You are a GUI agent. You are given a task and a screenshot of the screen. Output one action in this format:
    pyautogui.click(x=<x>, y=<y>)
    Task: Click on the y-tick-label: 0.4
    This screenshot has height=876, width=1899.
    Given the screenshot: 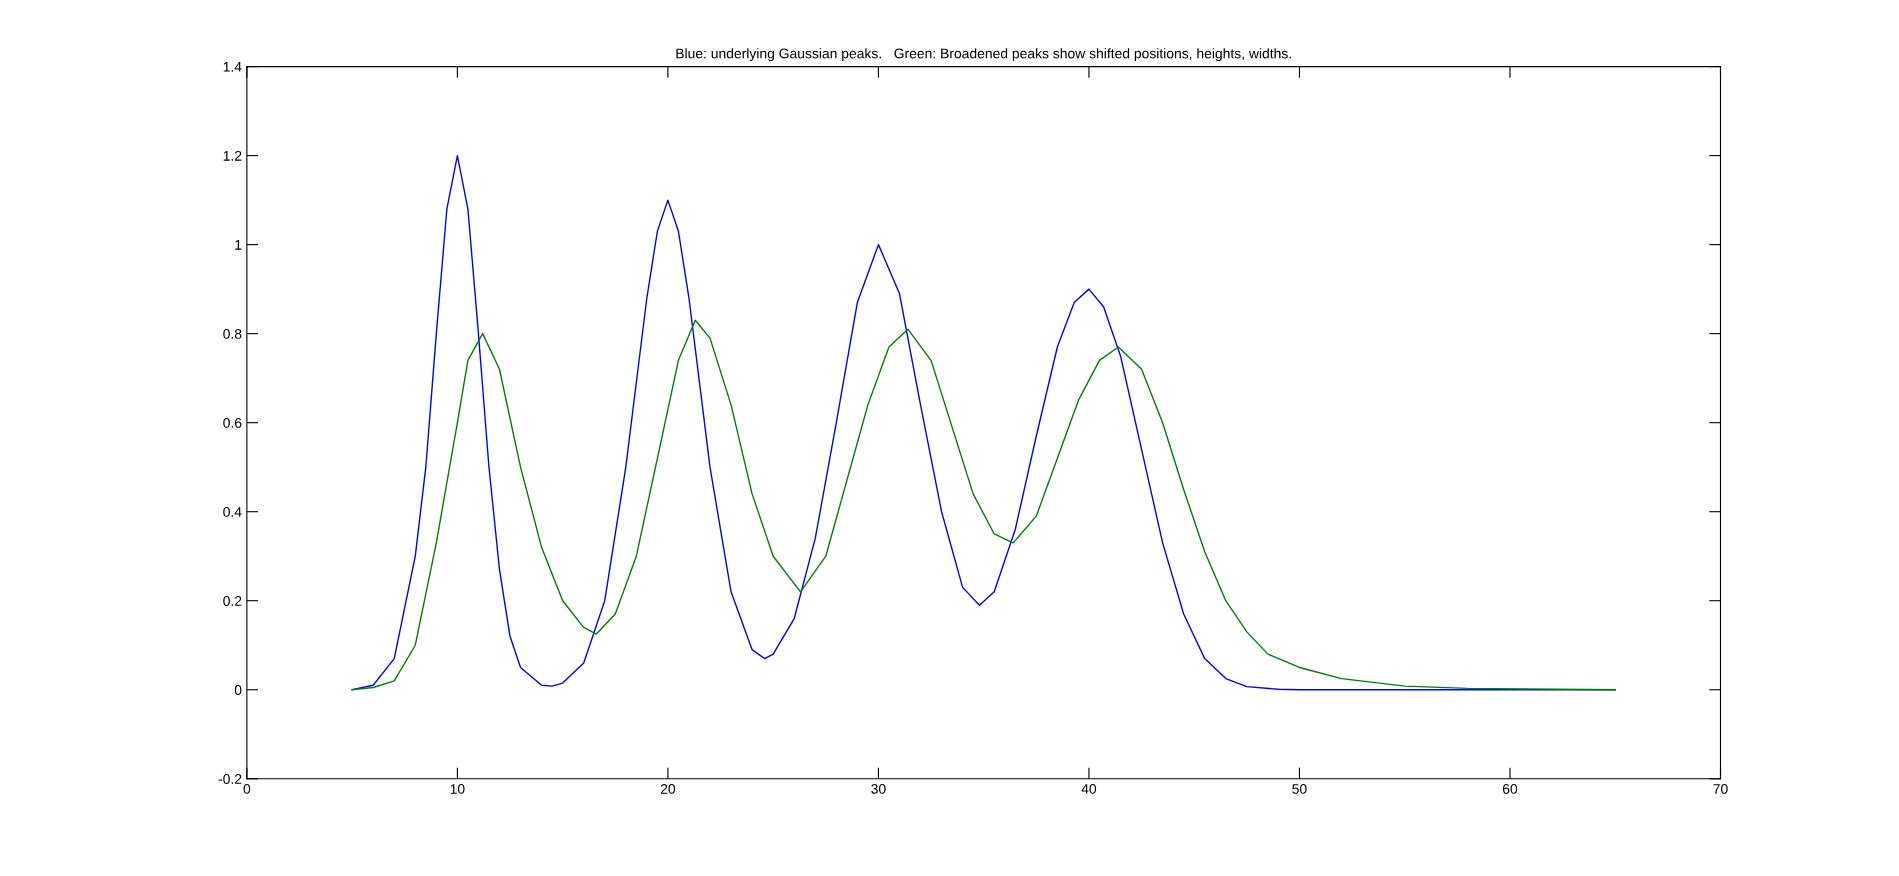 What is the action you would take?
    pyautogui.click(x=232, y=512)
    